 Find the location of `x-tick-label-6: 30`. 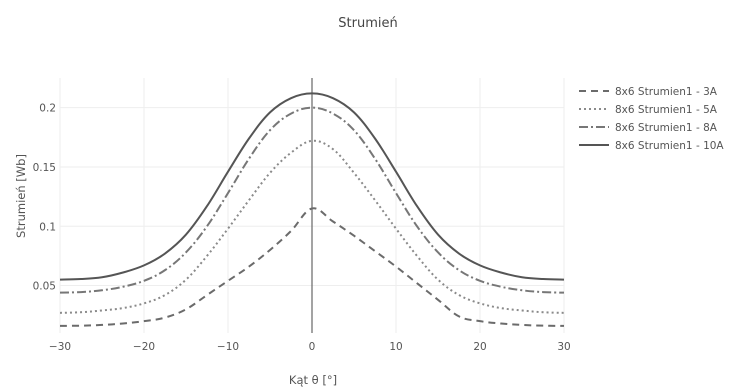

x-tick-label-6: 30 is located at coordinates (563, 347).